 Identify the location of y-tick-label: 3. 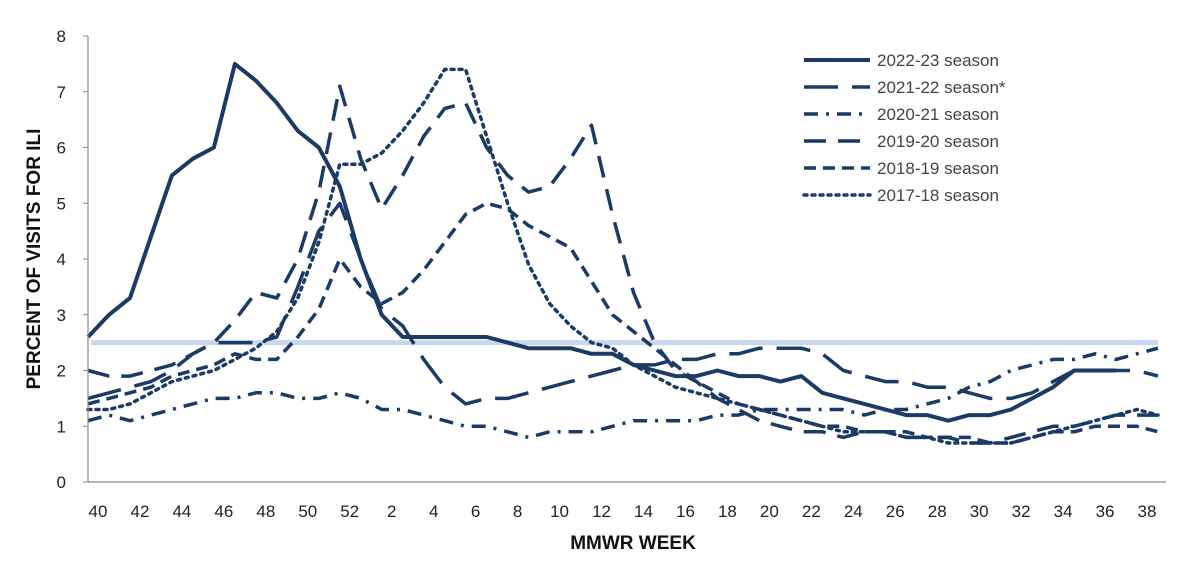
(61, 315).